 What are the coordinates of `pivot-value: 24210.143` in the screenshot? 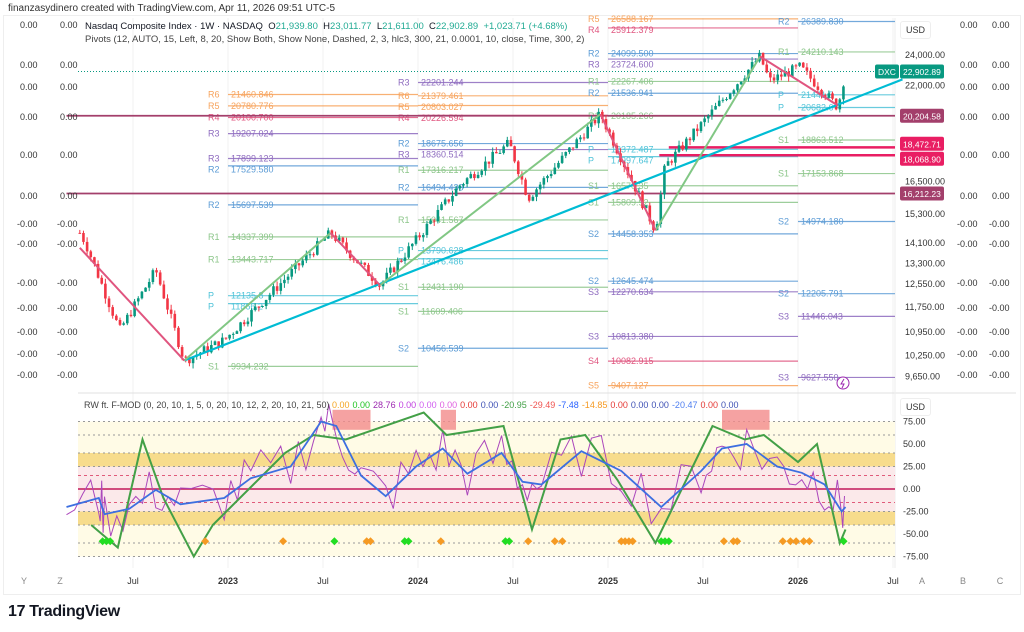 It's located at (822, 52).